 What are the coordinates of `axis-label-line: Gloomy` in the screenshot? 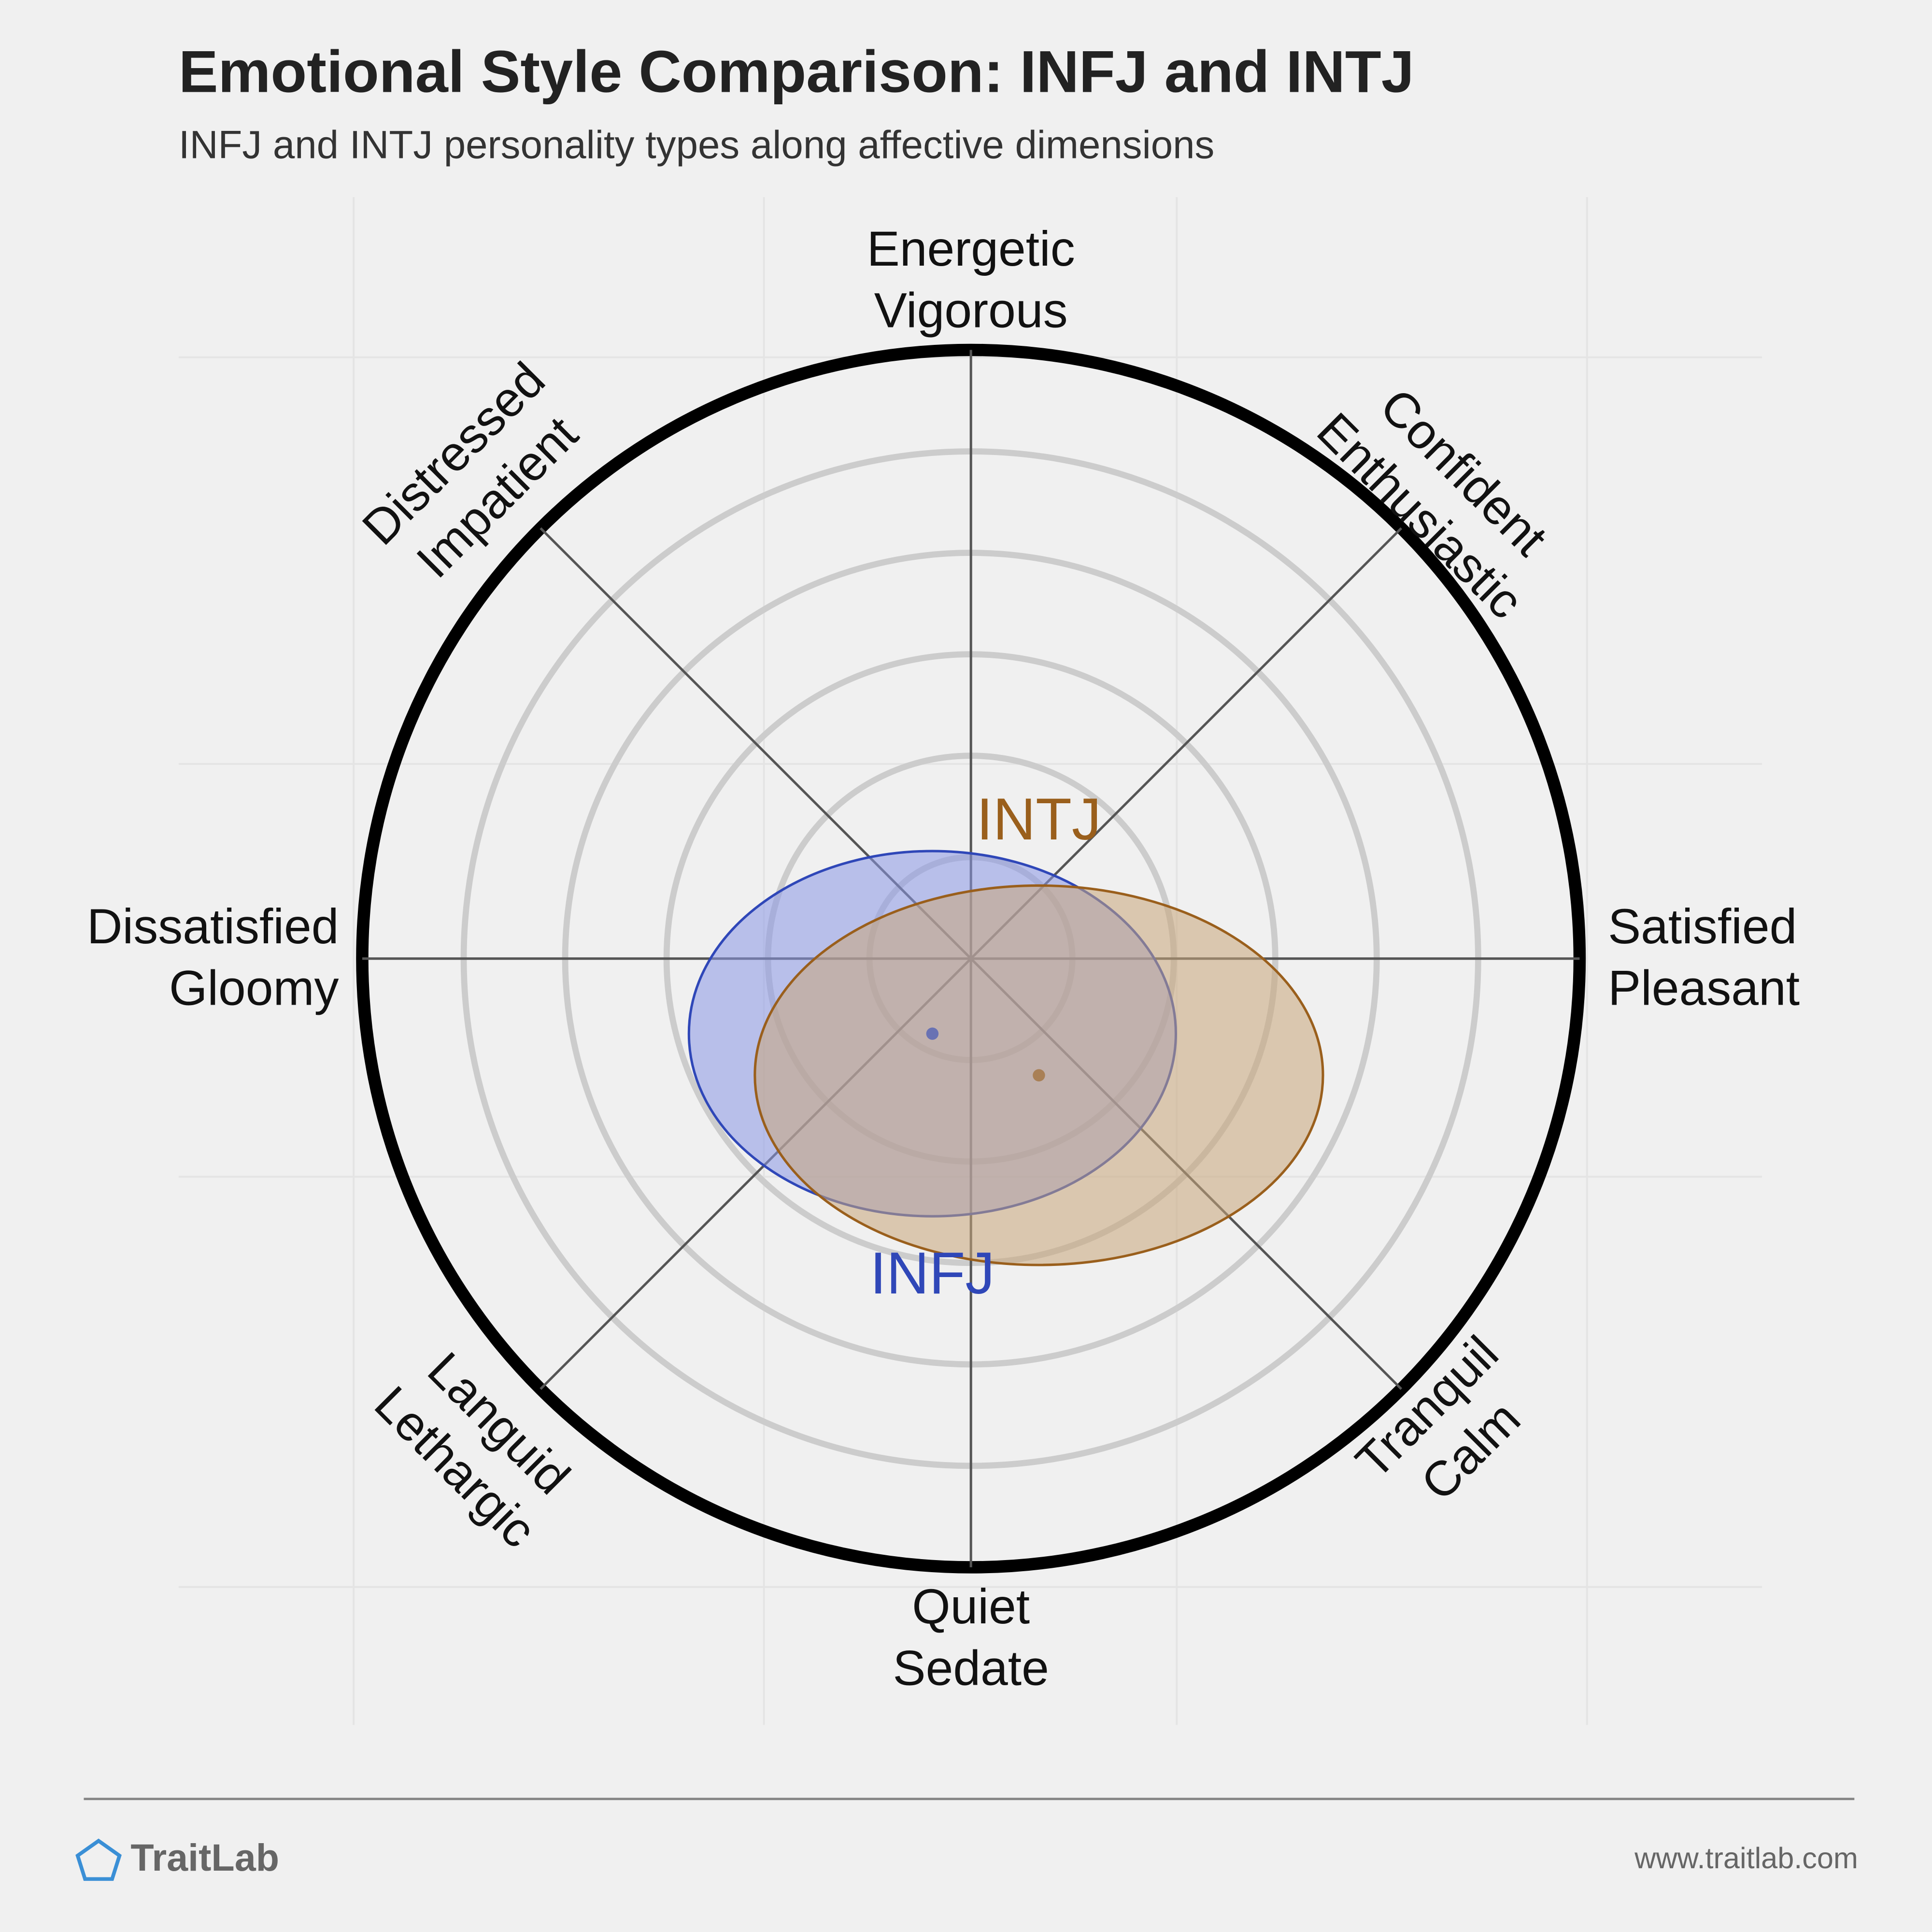 It's located at (254, 988).